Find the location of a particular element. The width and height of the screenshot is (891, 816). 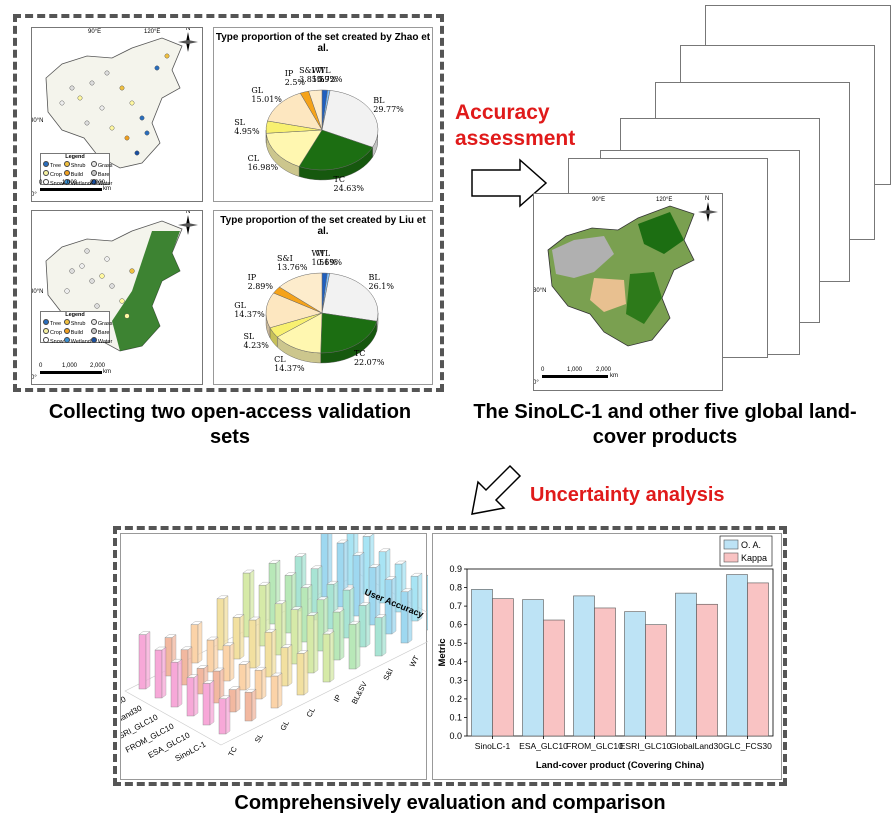

pie-chart-liu is located at coordinates (322, 318).